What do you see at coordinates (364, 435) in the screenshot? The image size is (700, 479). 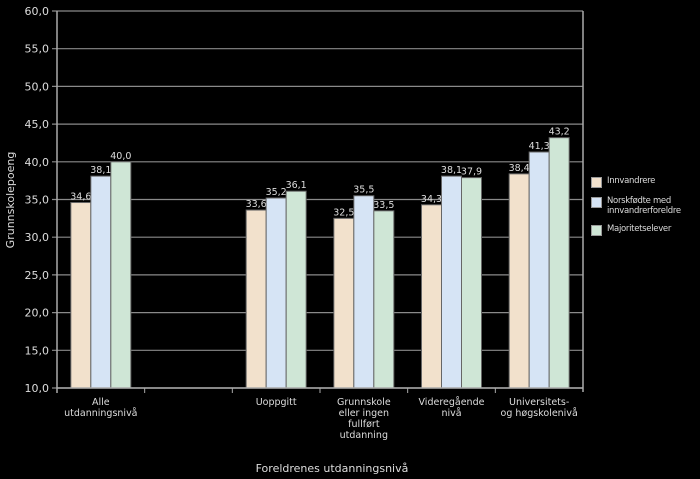 I see `x-tick-label: utdanning` at bounding box center [364, 435].